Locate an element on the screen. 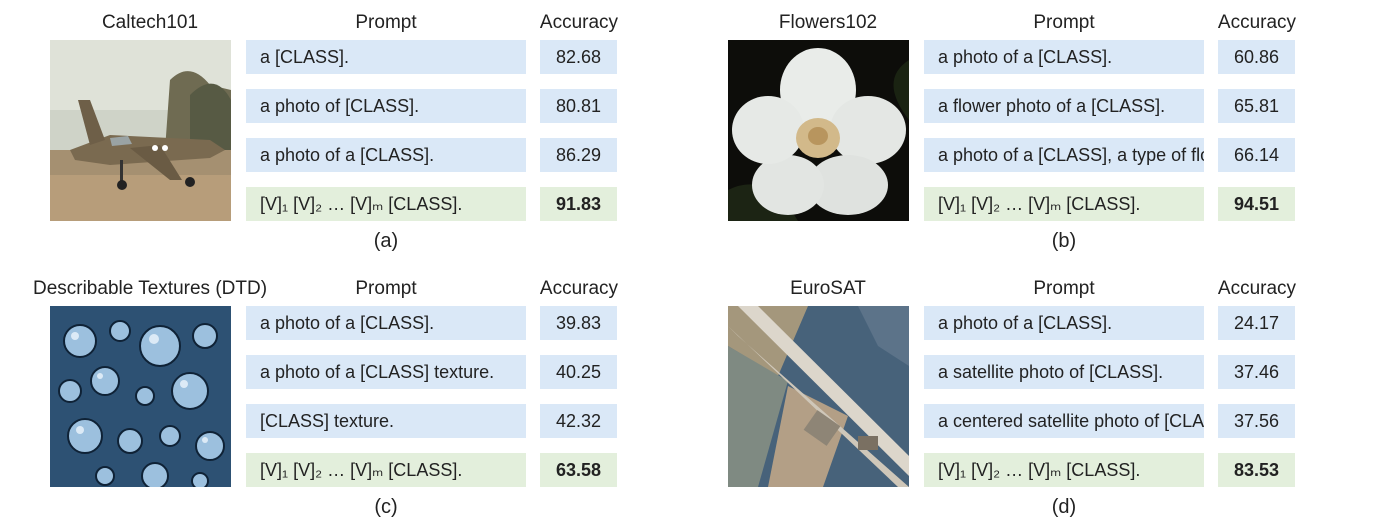  accuracy-cell: 39.83 is located at coordinates (578, 323).